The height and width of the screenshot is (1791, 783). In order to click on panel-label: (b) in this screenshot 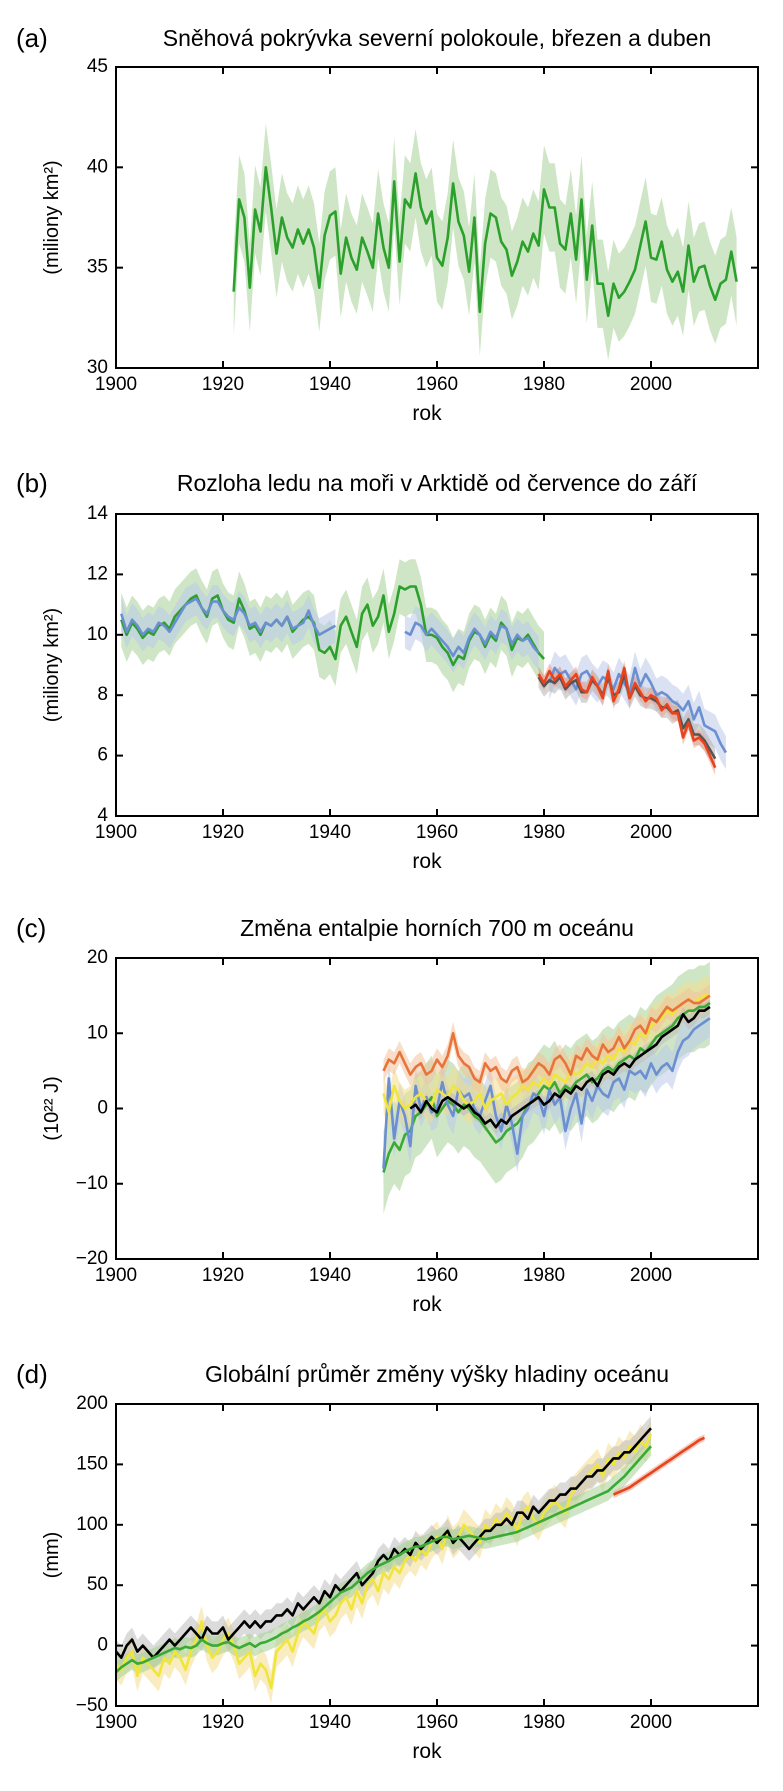, I will do `click(32, 483)`.